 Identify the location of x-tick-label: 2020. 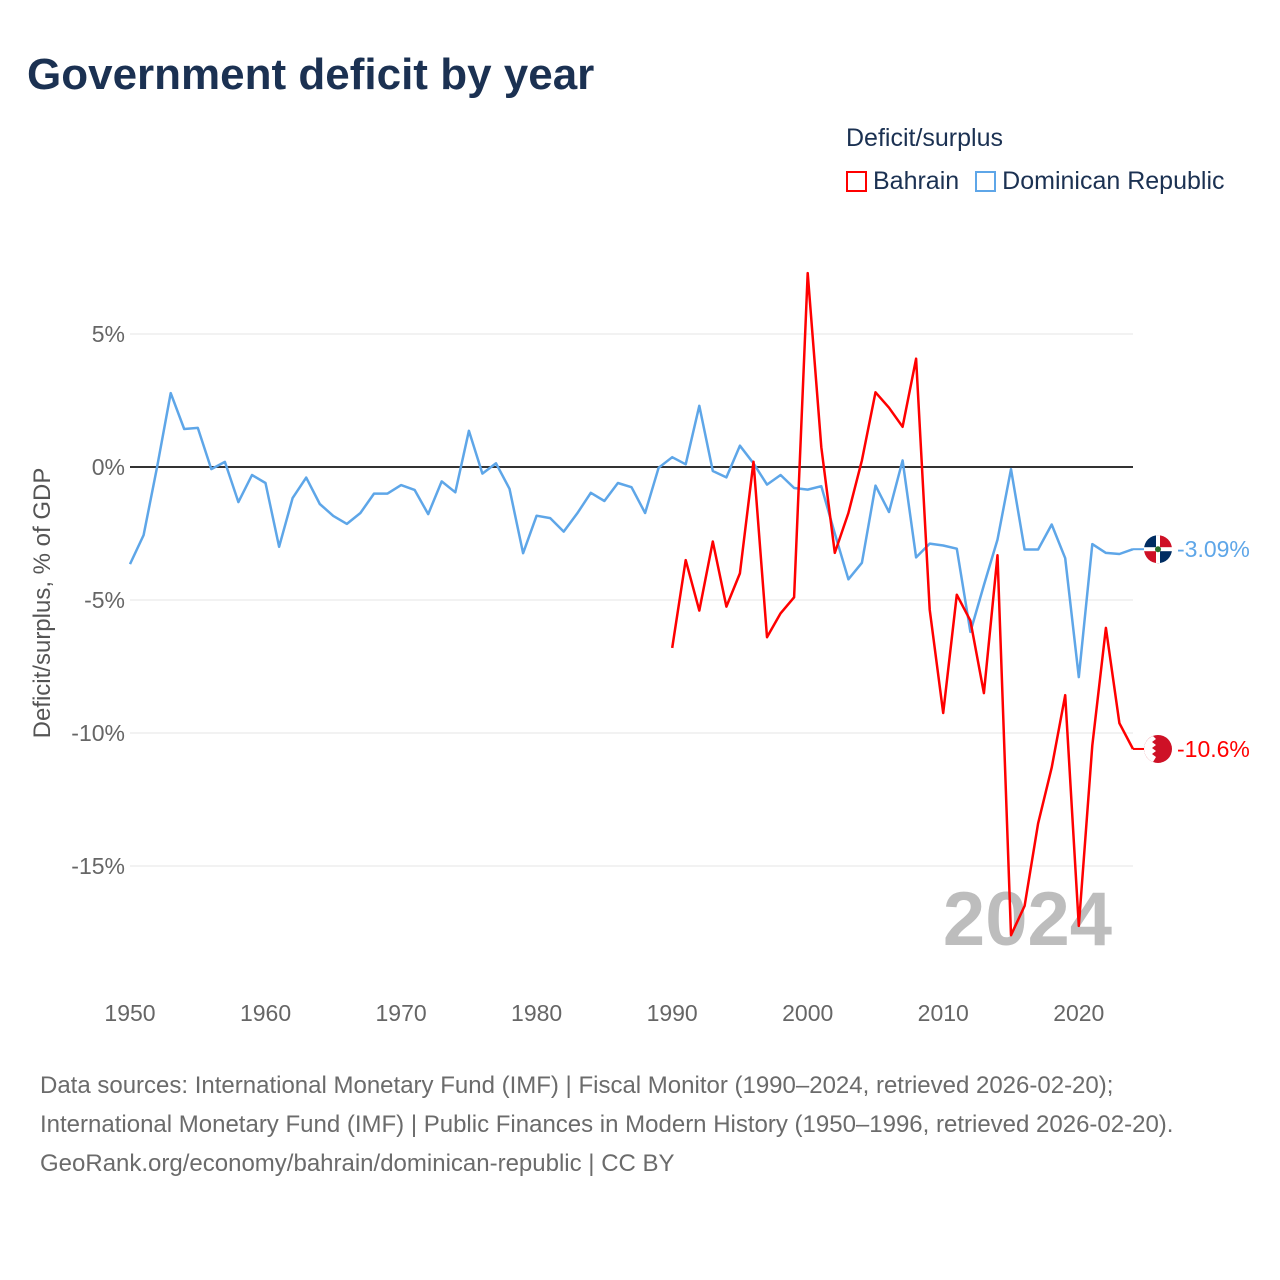
(1078, 1013).